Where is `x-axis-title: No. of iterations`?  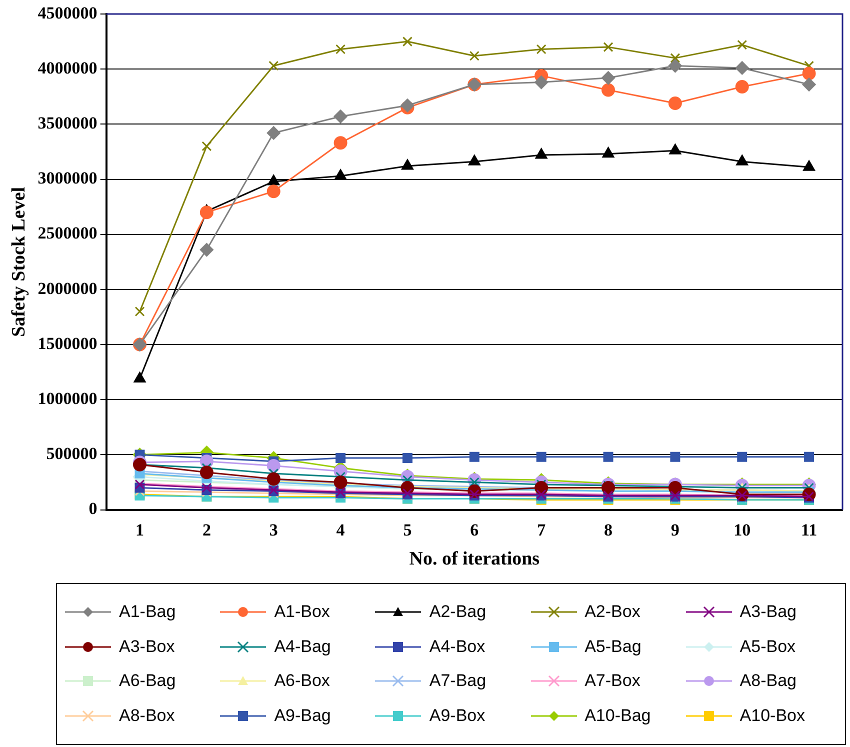
x-axis-title: No. of iterations is located at coordinates (474, 559).